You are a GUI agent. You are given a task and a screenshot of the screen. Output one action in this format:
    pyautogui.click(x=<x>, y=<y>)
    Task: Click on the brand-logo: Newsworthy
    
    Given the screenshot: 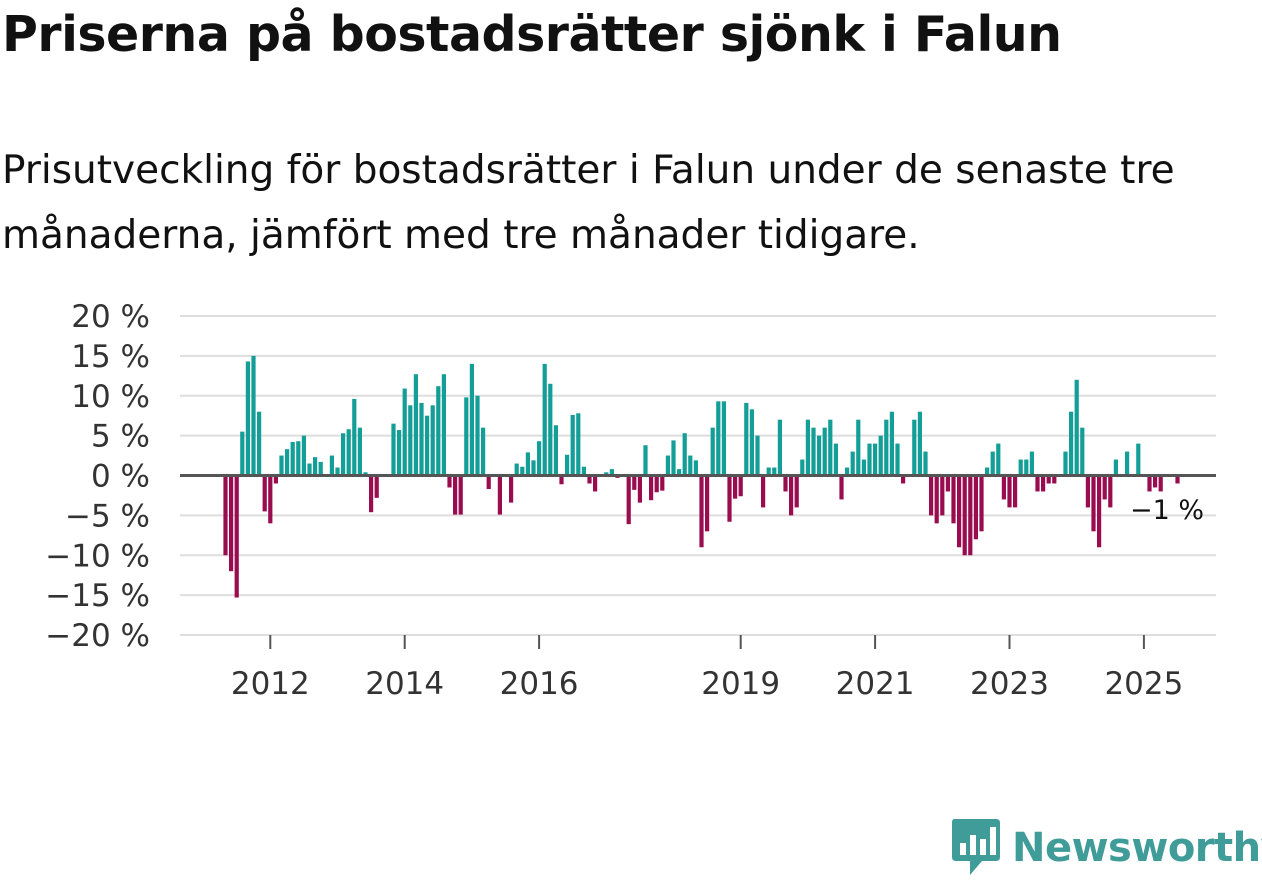 What is the action you would take?
    pyautogui.click(x=1106, y=848)
    